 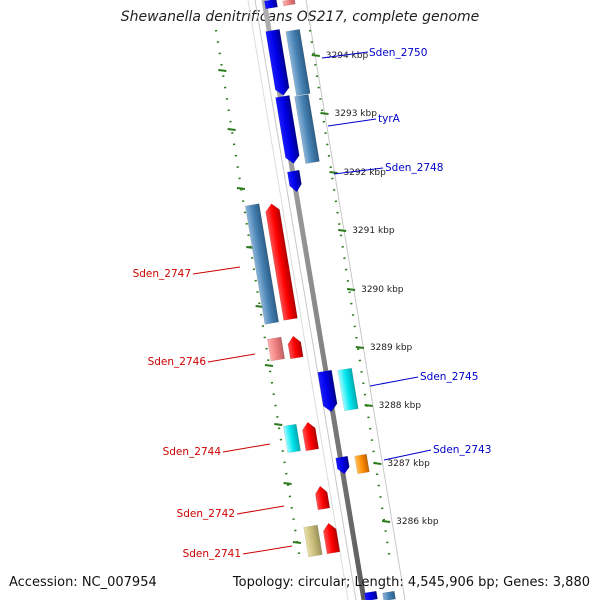 I want to click on accession-text: Accession: NC_007954, so click(x=83, y=582).